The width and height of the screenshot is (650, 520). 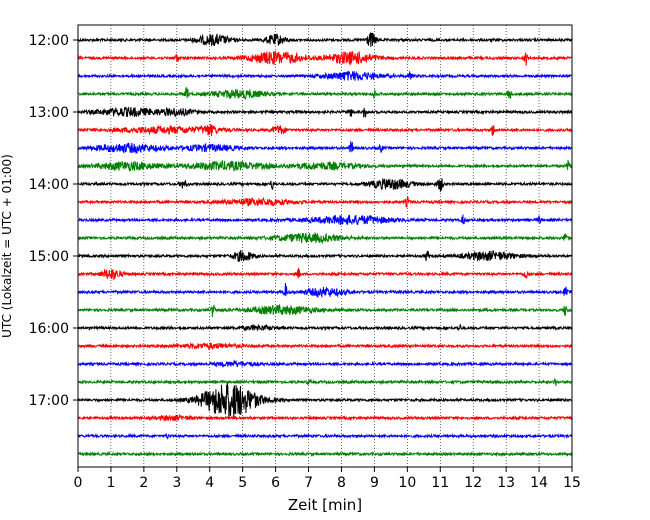 What do you see at coordinates (110, 483) in the screenshot?
I see `x-tick-label: 1` at bounding box center [110, 483].